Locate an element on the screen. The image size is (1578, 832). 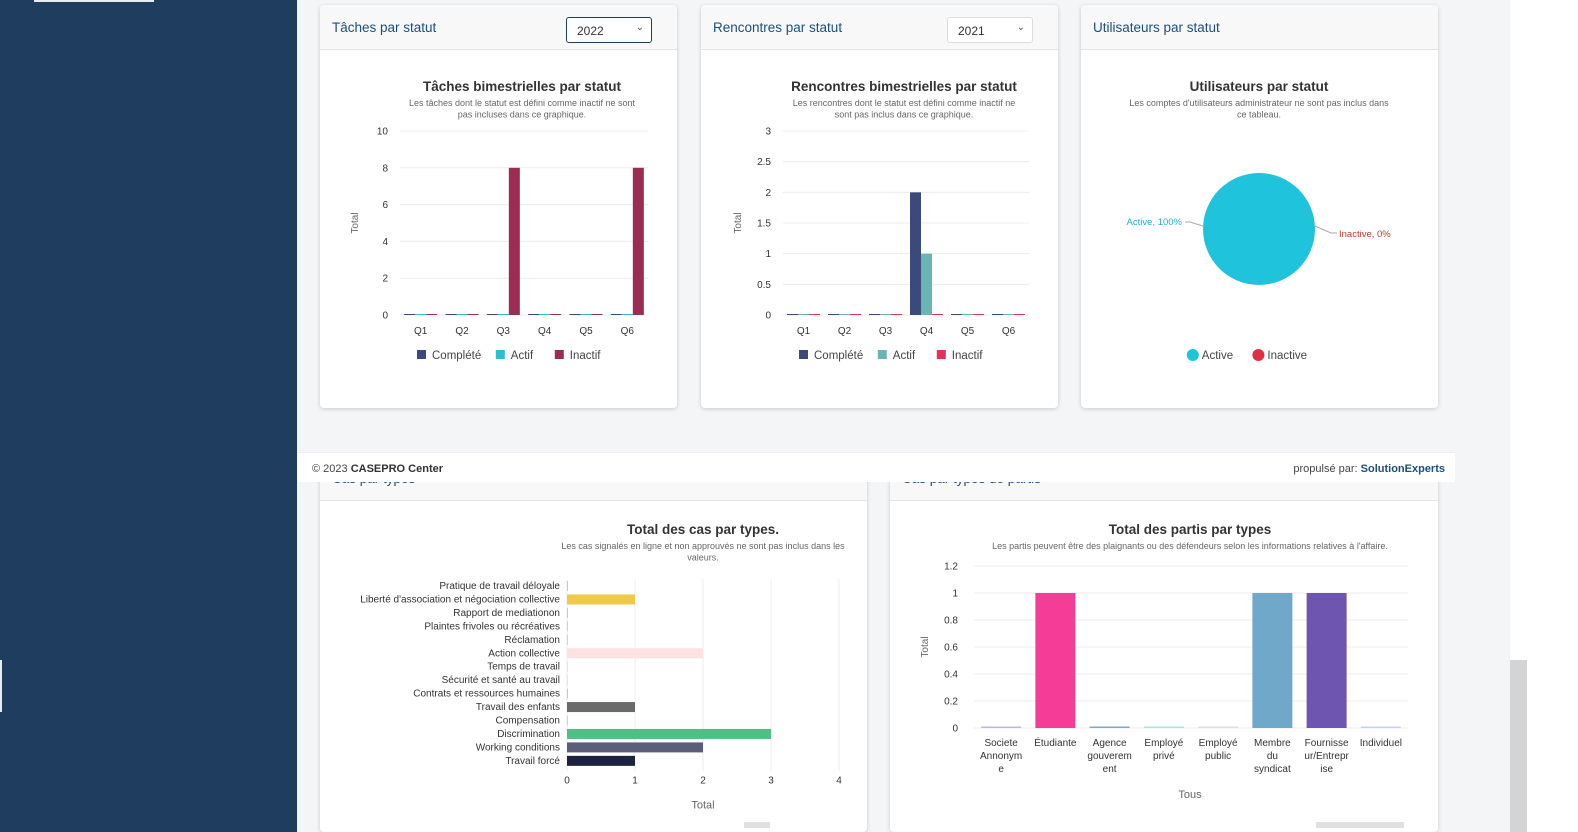
x-tick-label: ise is located at coordinates (1326, 769).